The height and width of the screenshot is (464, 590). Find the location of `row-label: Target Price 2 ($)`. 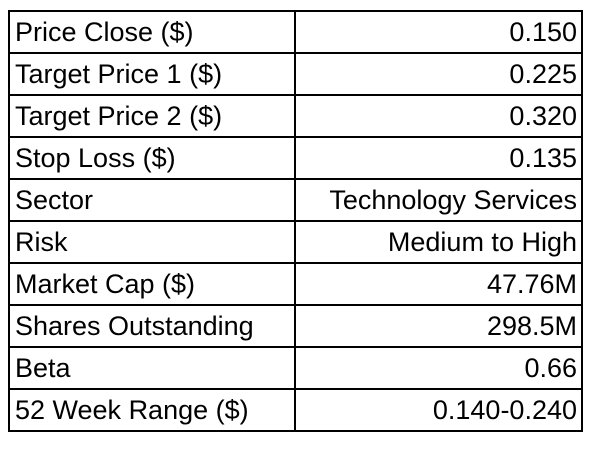

row-label: Target Price 2 ($) is located at coordinates (152, 116).